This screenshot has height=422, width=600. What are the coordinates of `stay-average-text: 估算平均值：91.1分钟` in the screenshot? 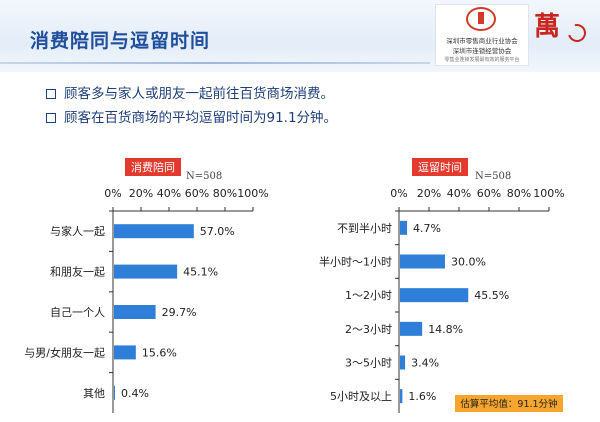 It's located at (508, 404).